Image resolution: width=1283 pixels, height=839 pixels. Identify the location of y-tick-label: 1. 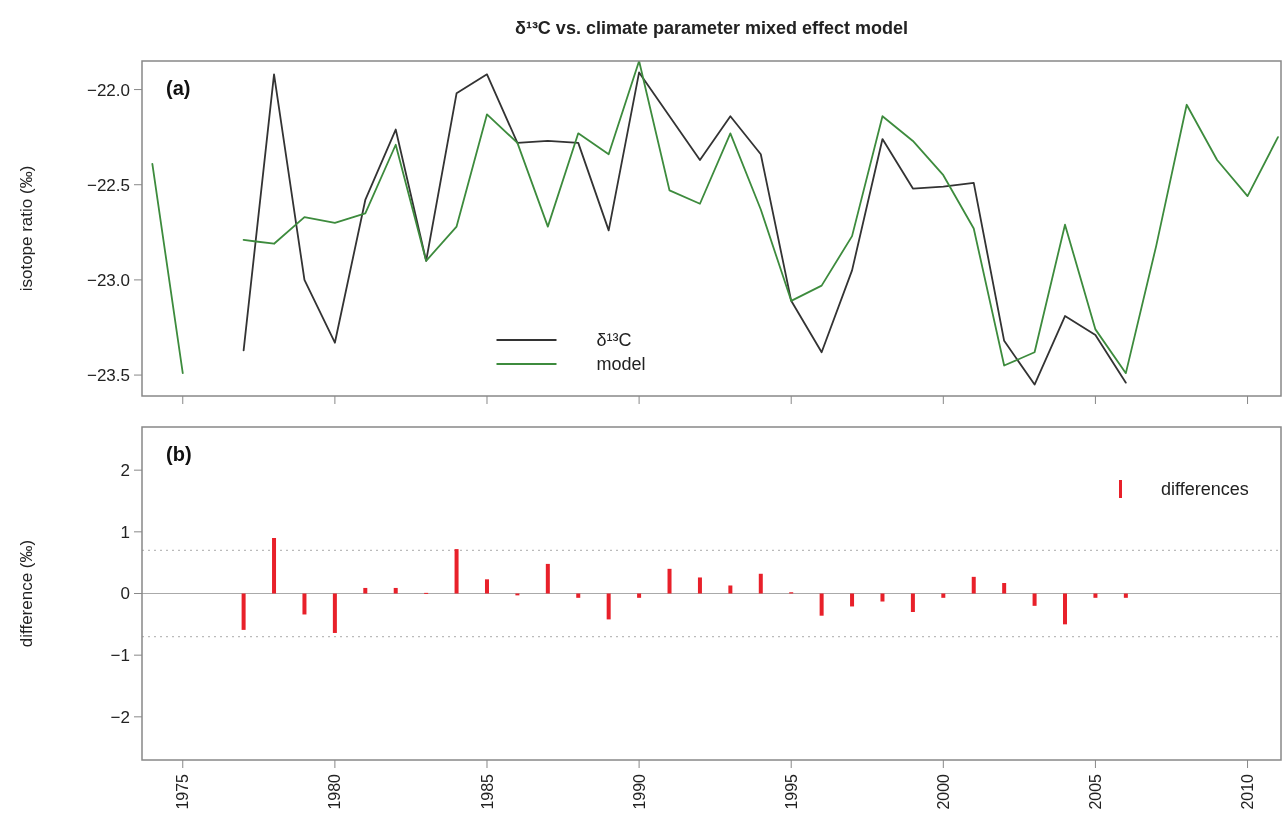
(125, 532).